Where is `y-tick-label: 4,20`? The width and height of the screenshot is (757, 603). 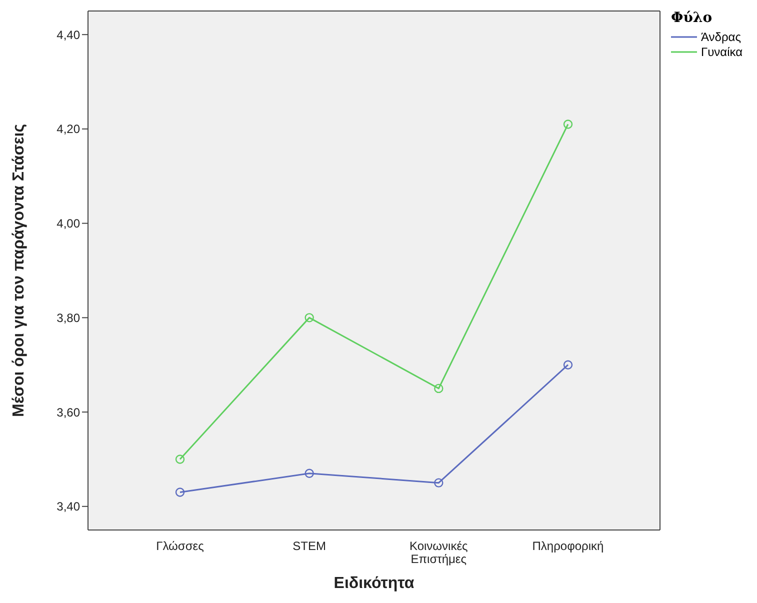
y-tick-label: 4,20 is located at coordinates (68, 129).